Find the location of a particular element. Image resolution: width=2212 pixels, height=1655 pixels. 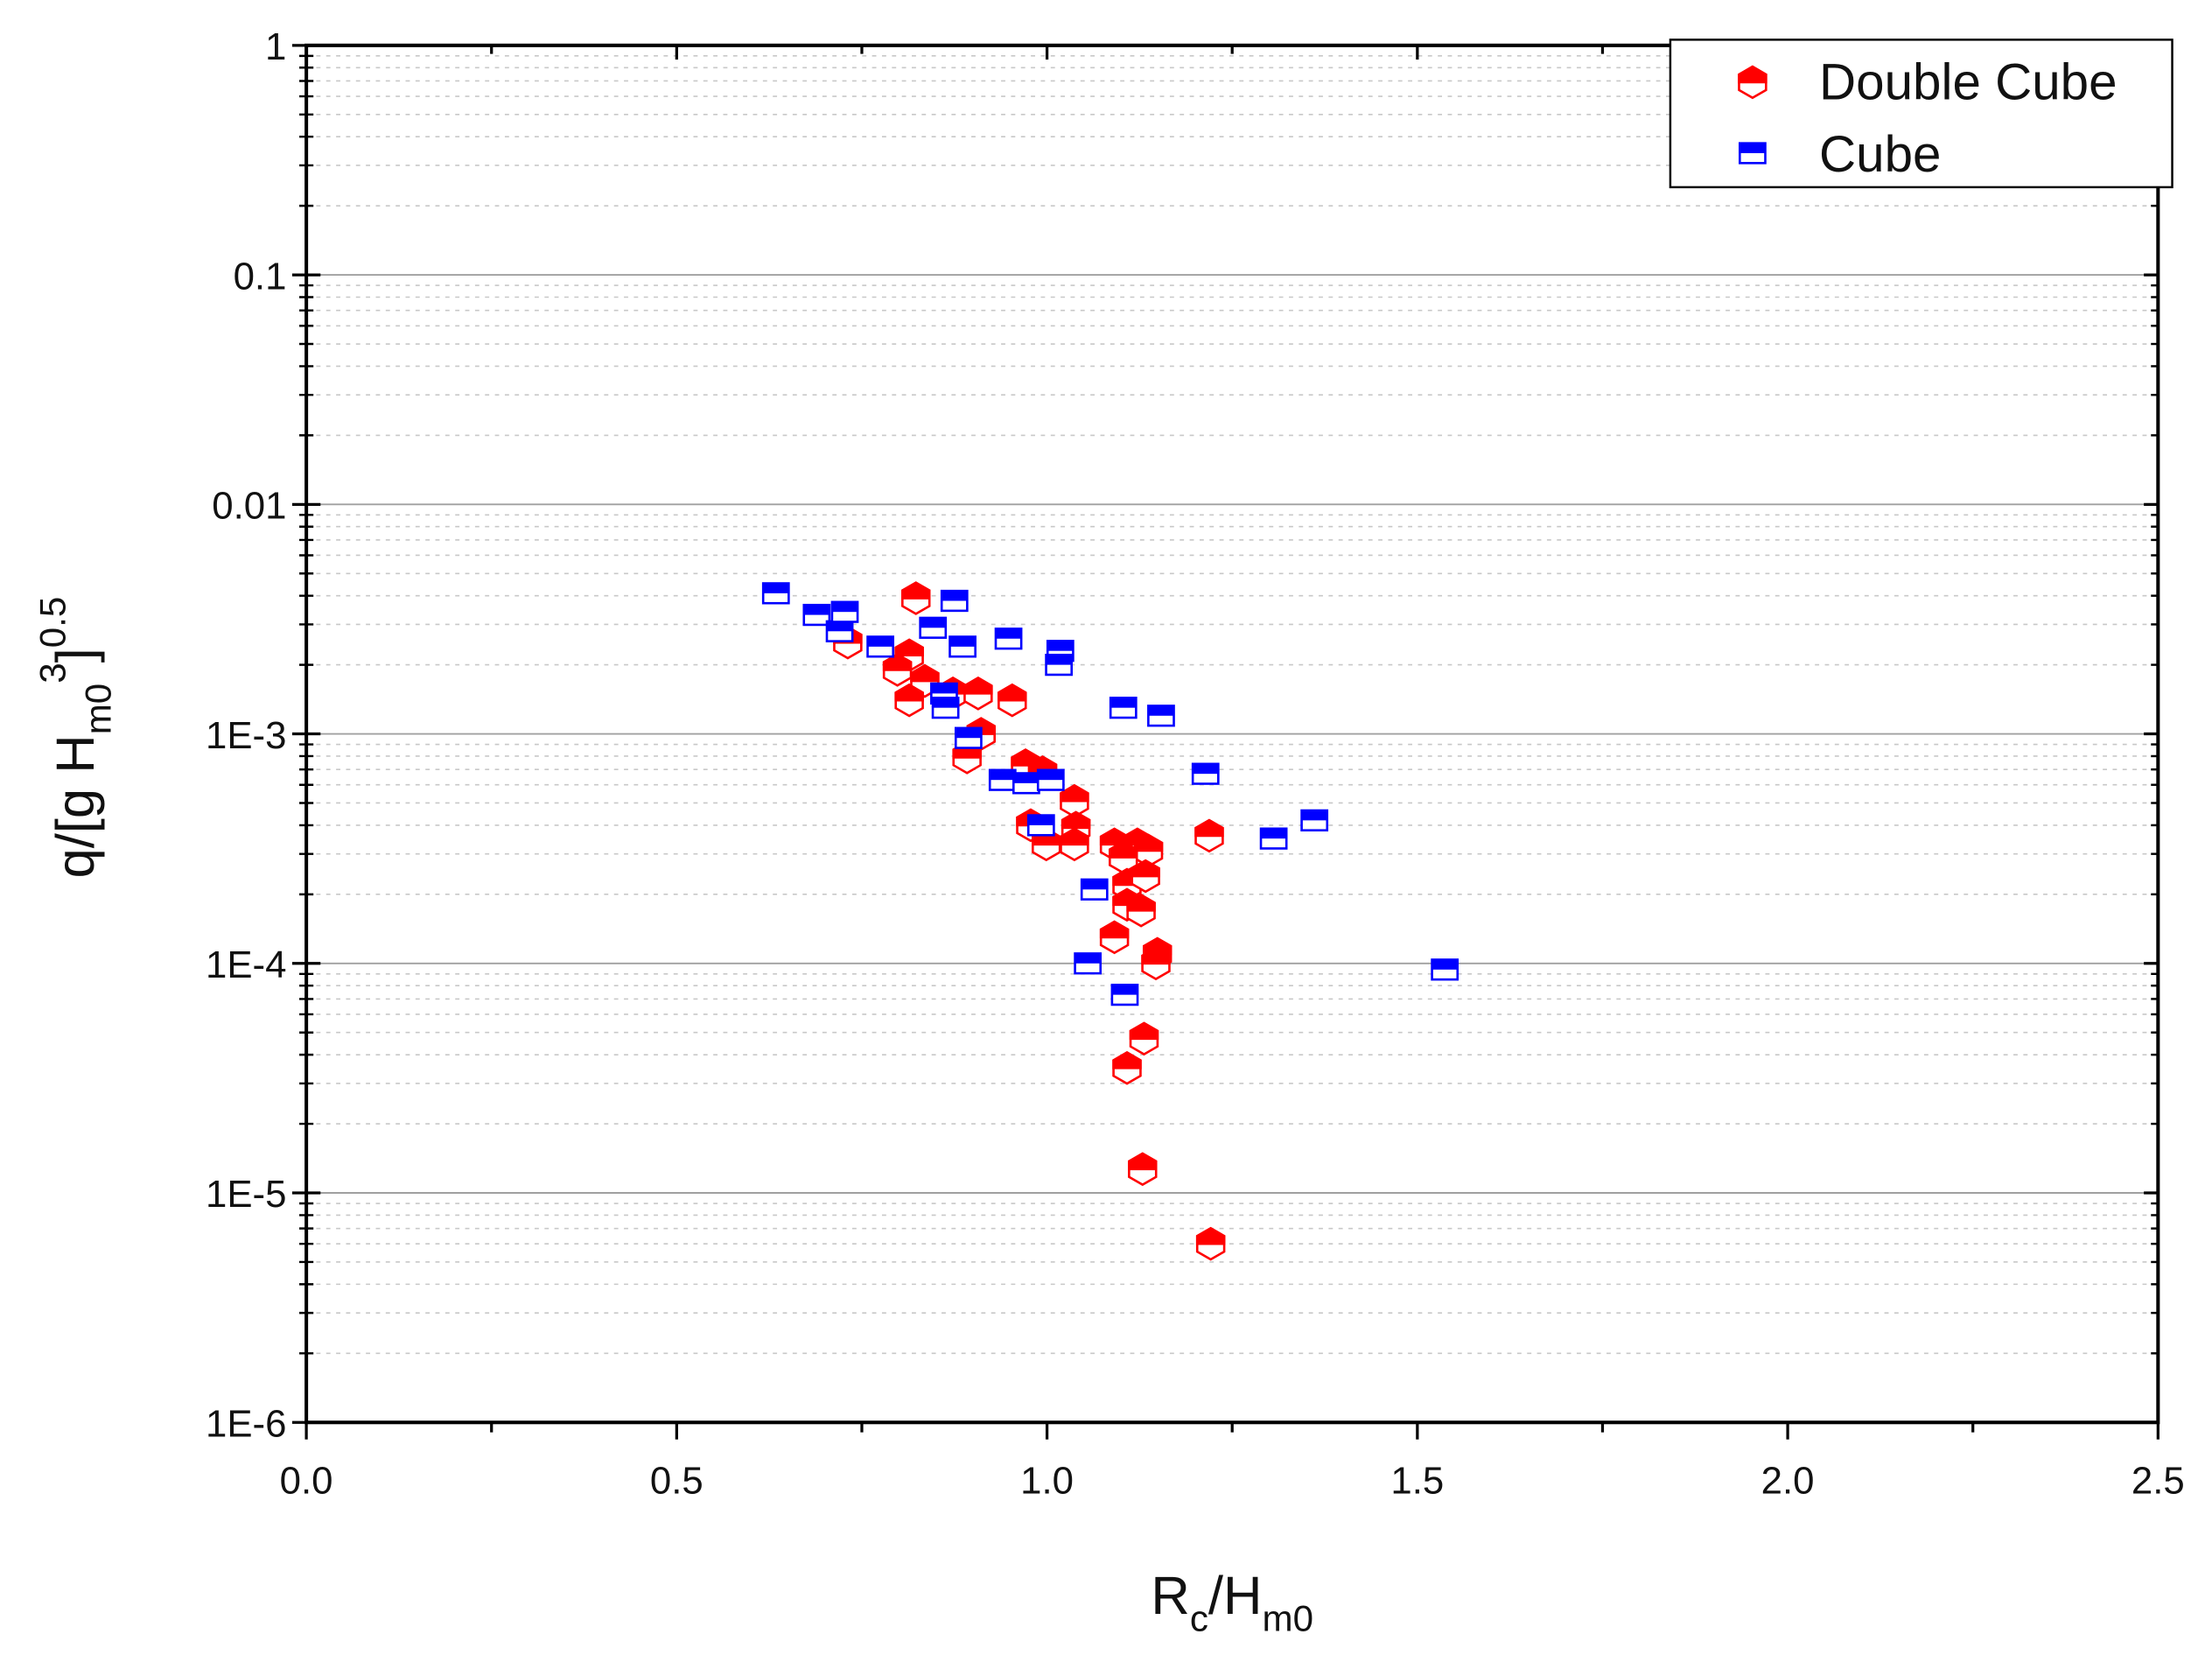

y-axis-title: q/[g Hm03]0.5 is located at coordinates (75, 738).